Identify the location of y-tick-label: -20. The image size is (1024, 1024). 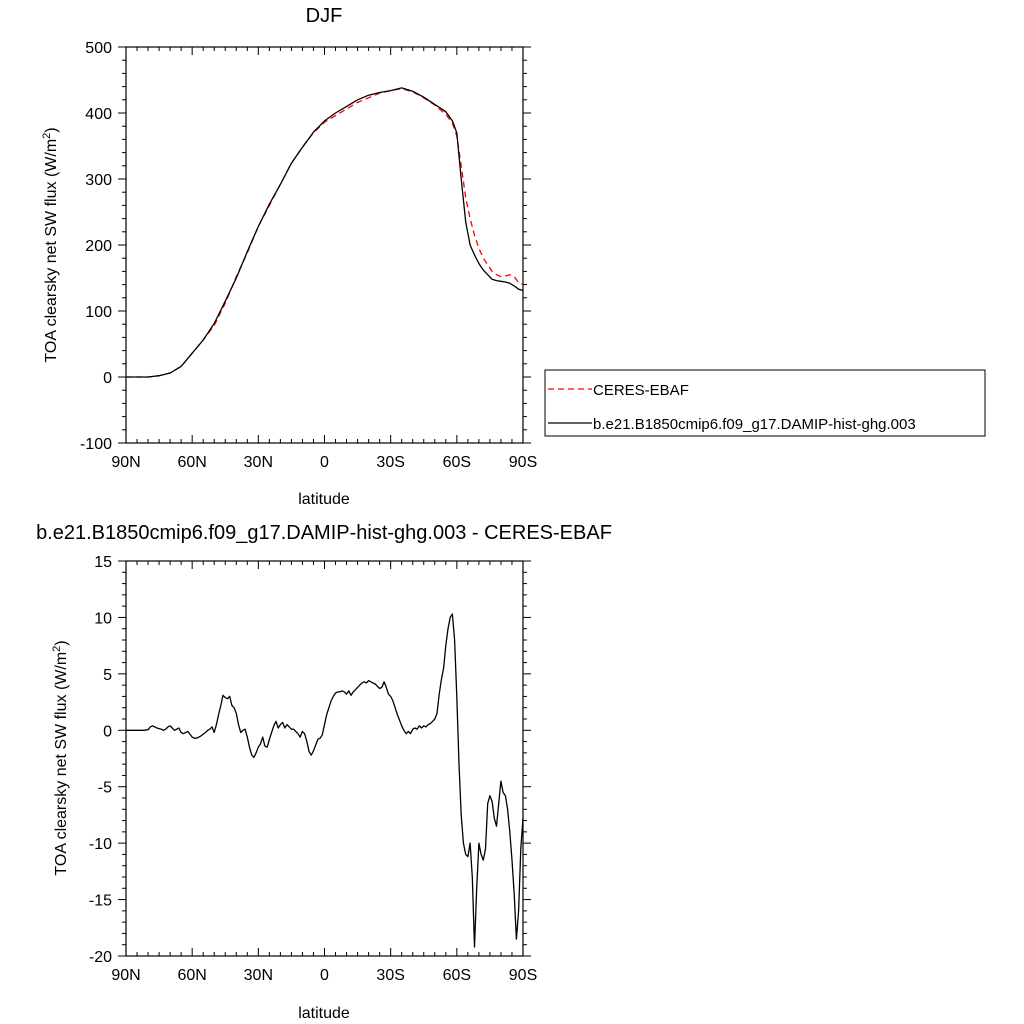
(100, 957).